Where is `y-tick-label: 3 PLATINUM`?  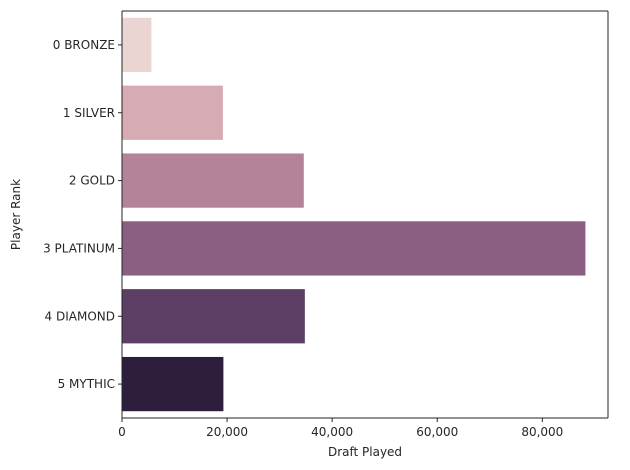
y-tick-label: 3 PLATINUM is located at coordinates (79, 248).